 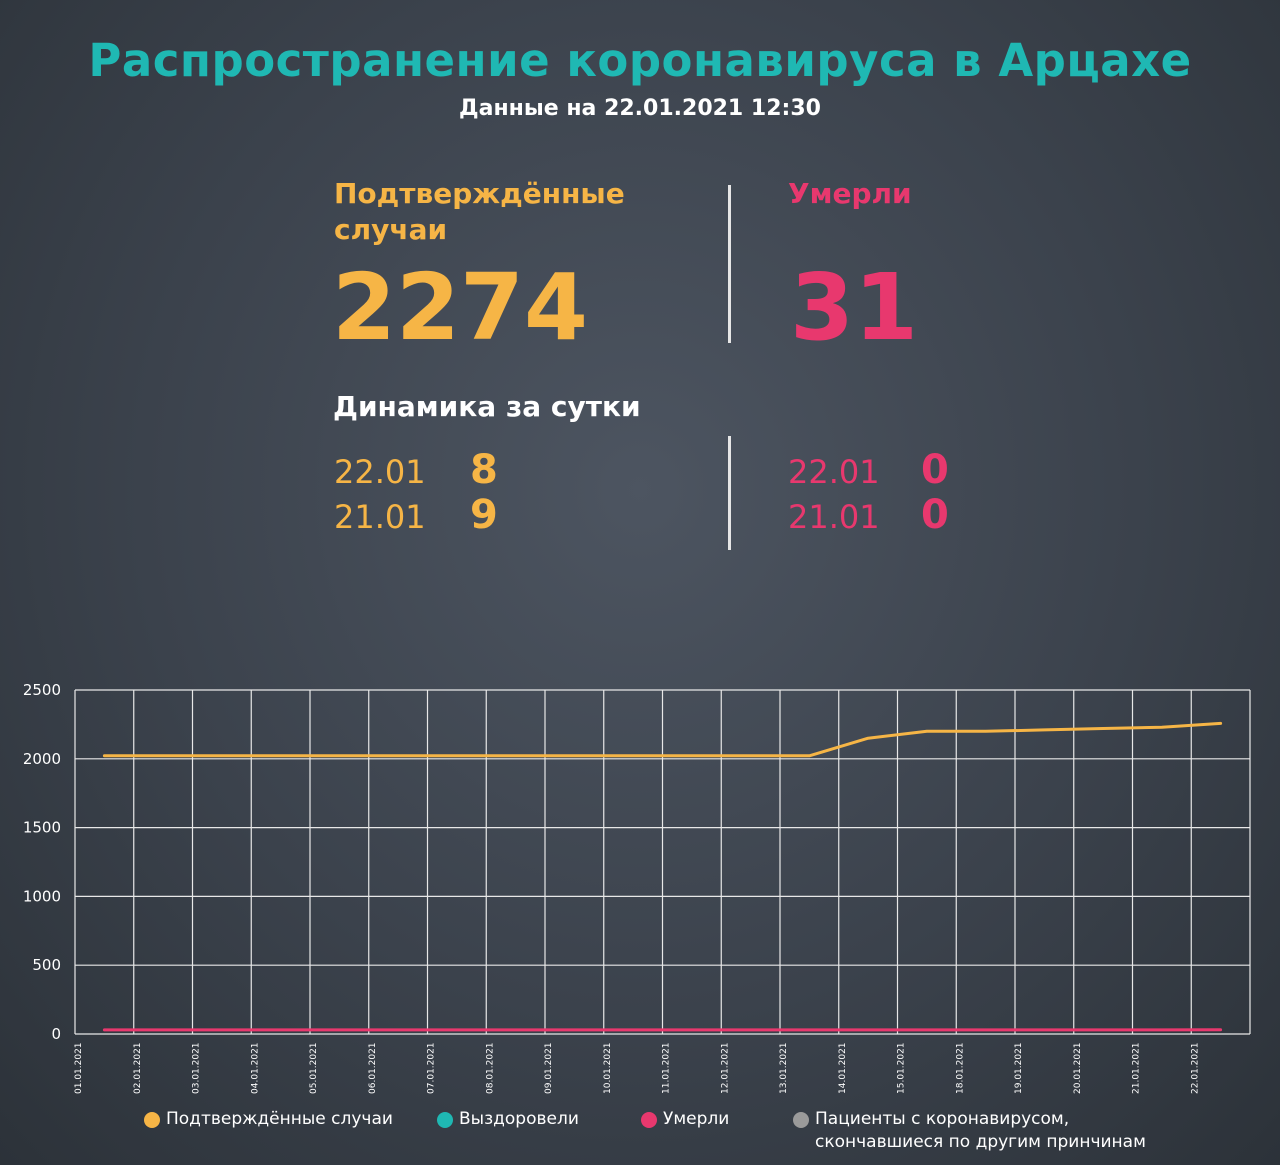 What do you see at coordinates (42, 759) in the screenshot?
I see `y-tick-label: 2000` at bounding box center [42, 759].